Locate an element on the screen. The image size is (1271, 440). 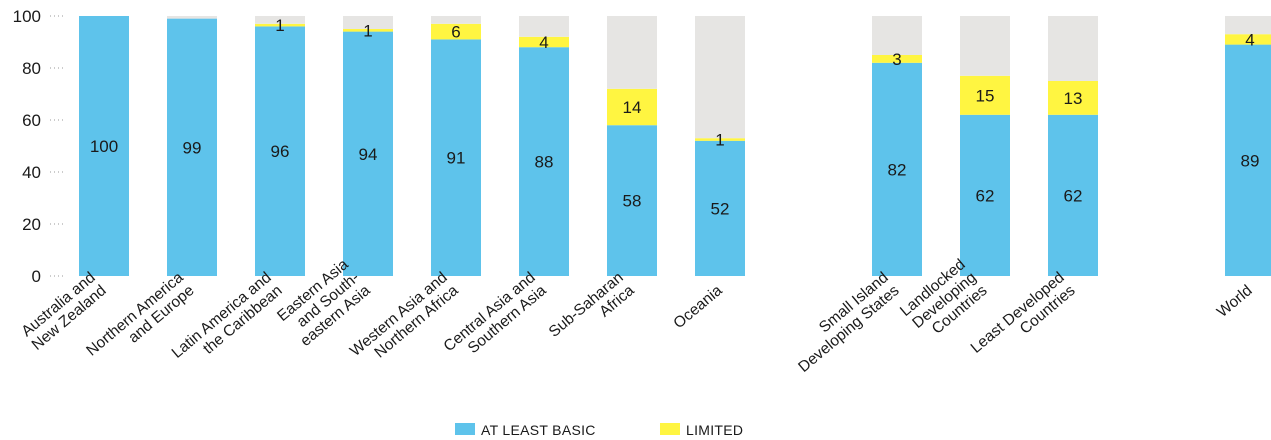
value-label-at-least-basic: 91 is located at coordinates (456, 158).